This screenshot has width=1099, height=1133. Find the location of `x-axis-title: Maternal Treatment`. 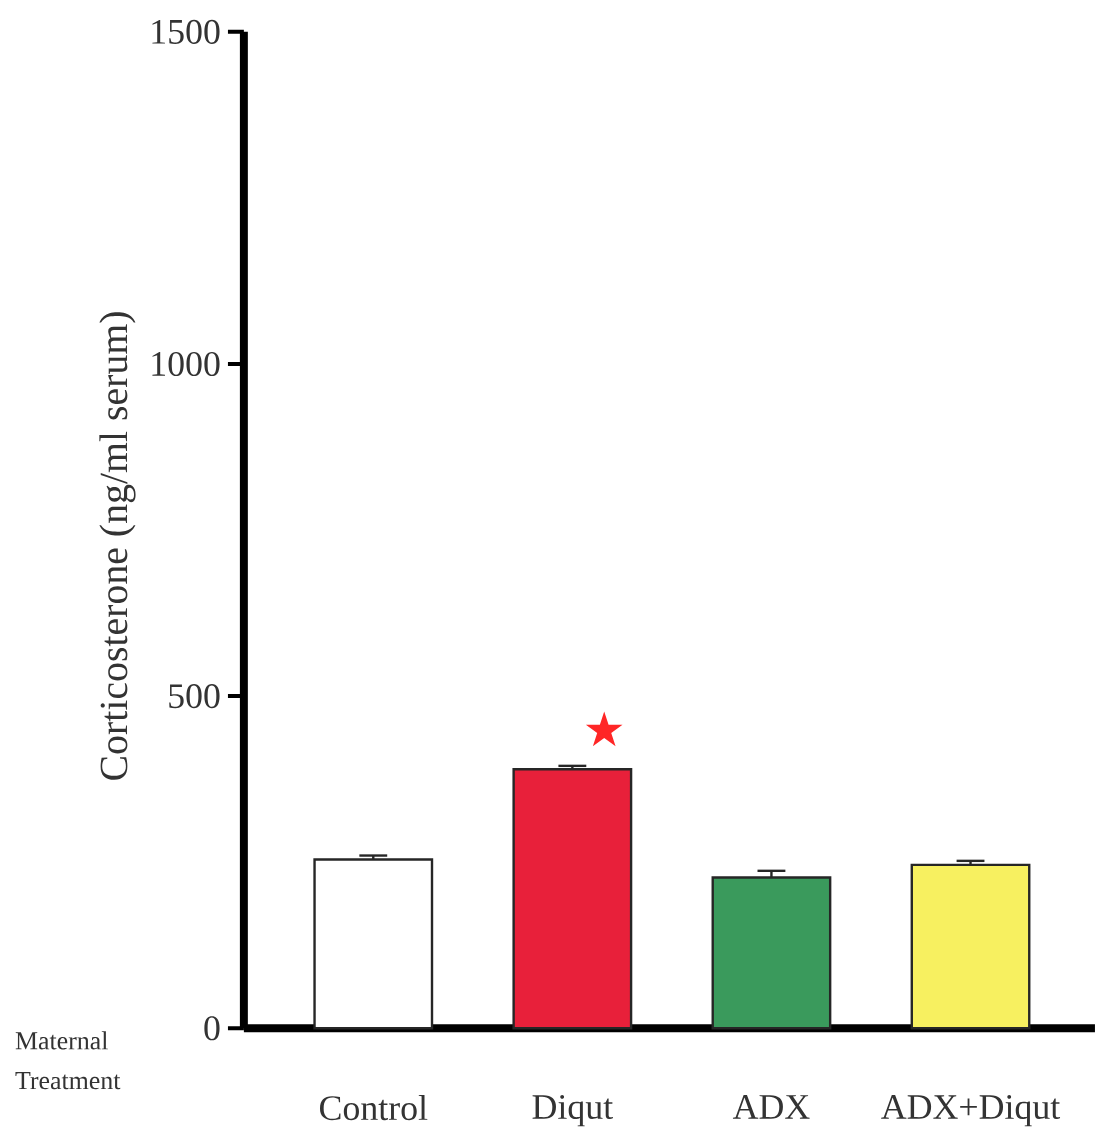

x-axis-title: Maternal Treatment is located at coordinates (68, 1060).